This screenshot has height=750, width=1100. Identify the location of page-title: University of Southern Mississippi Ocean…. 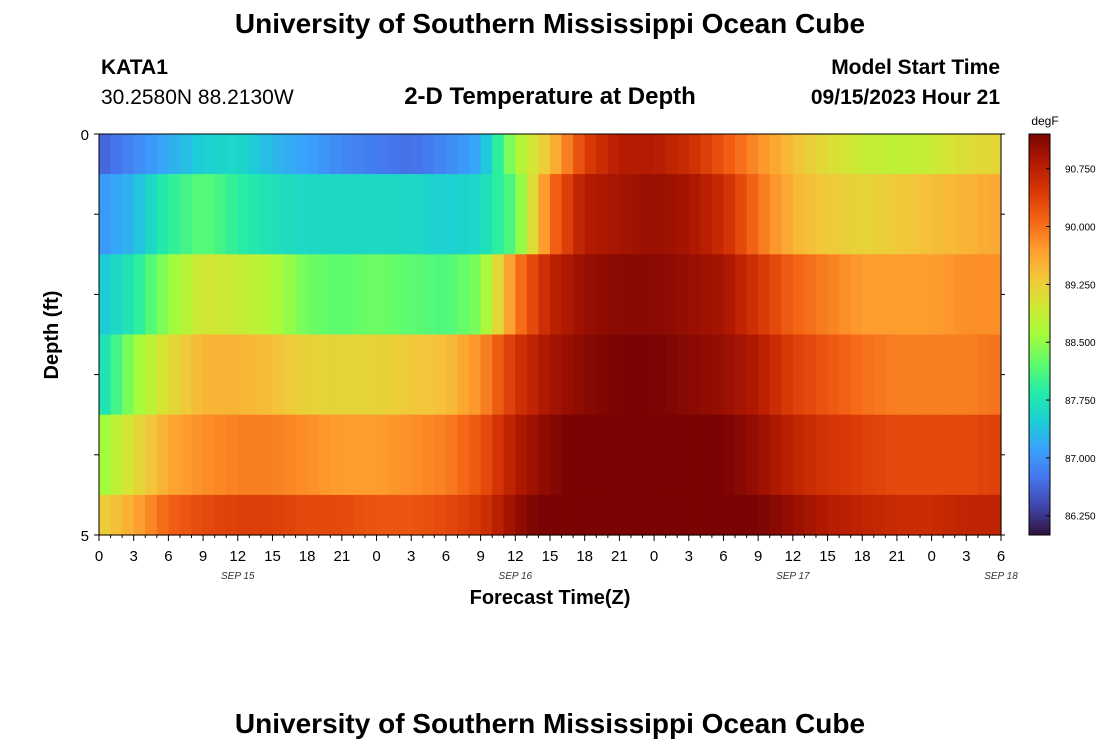
(550, 23).